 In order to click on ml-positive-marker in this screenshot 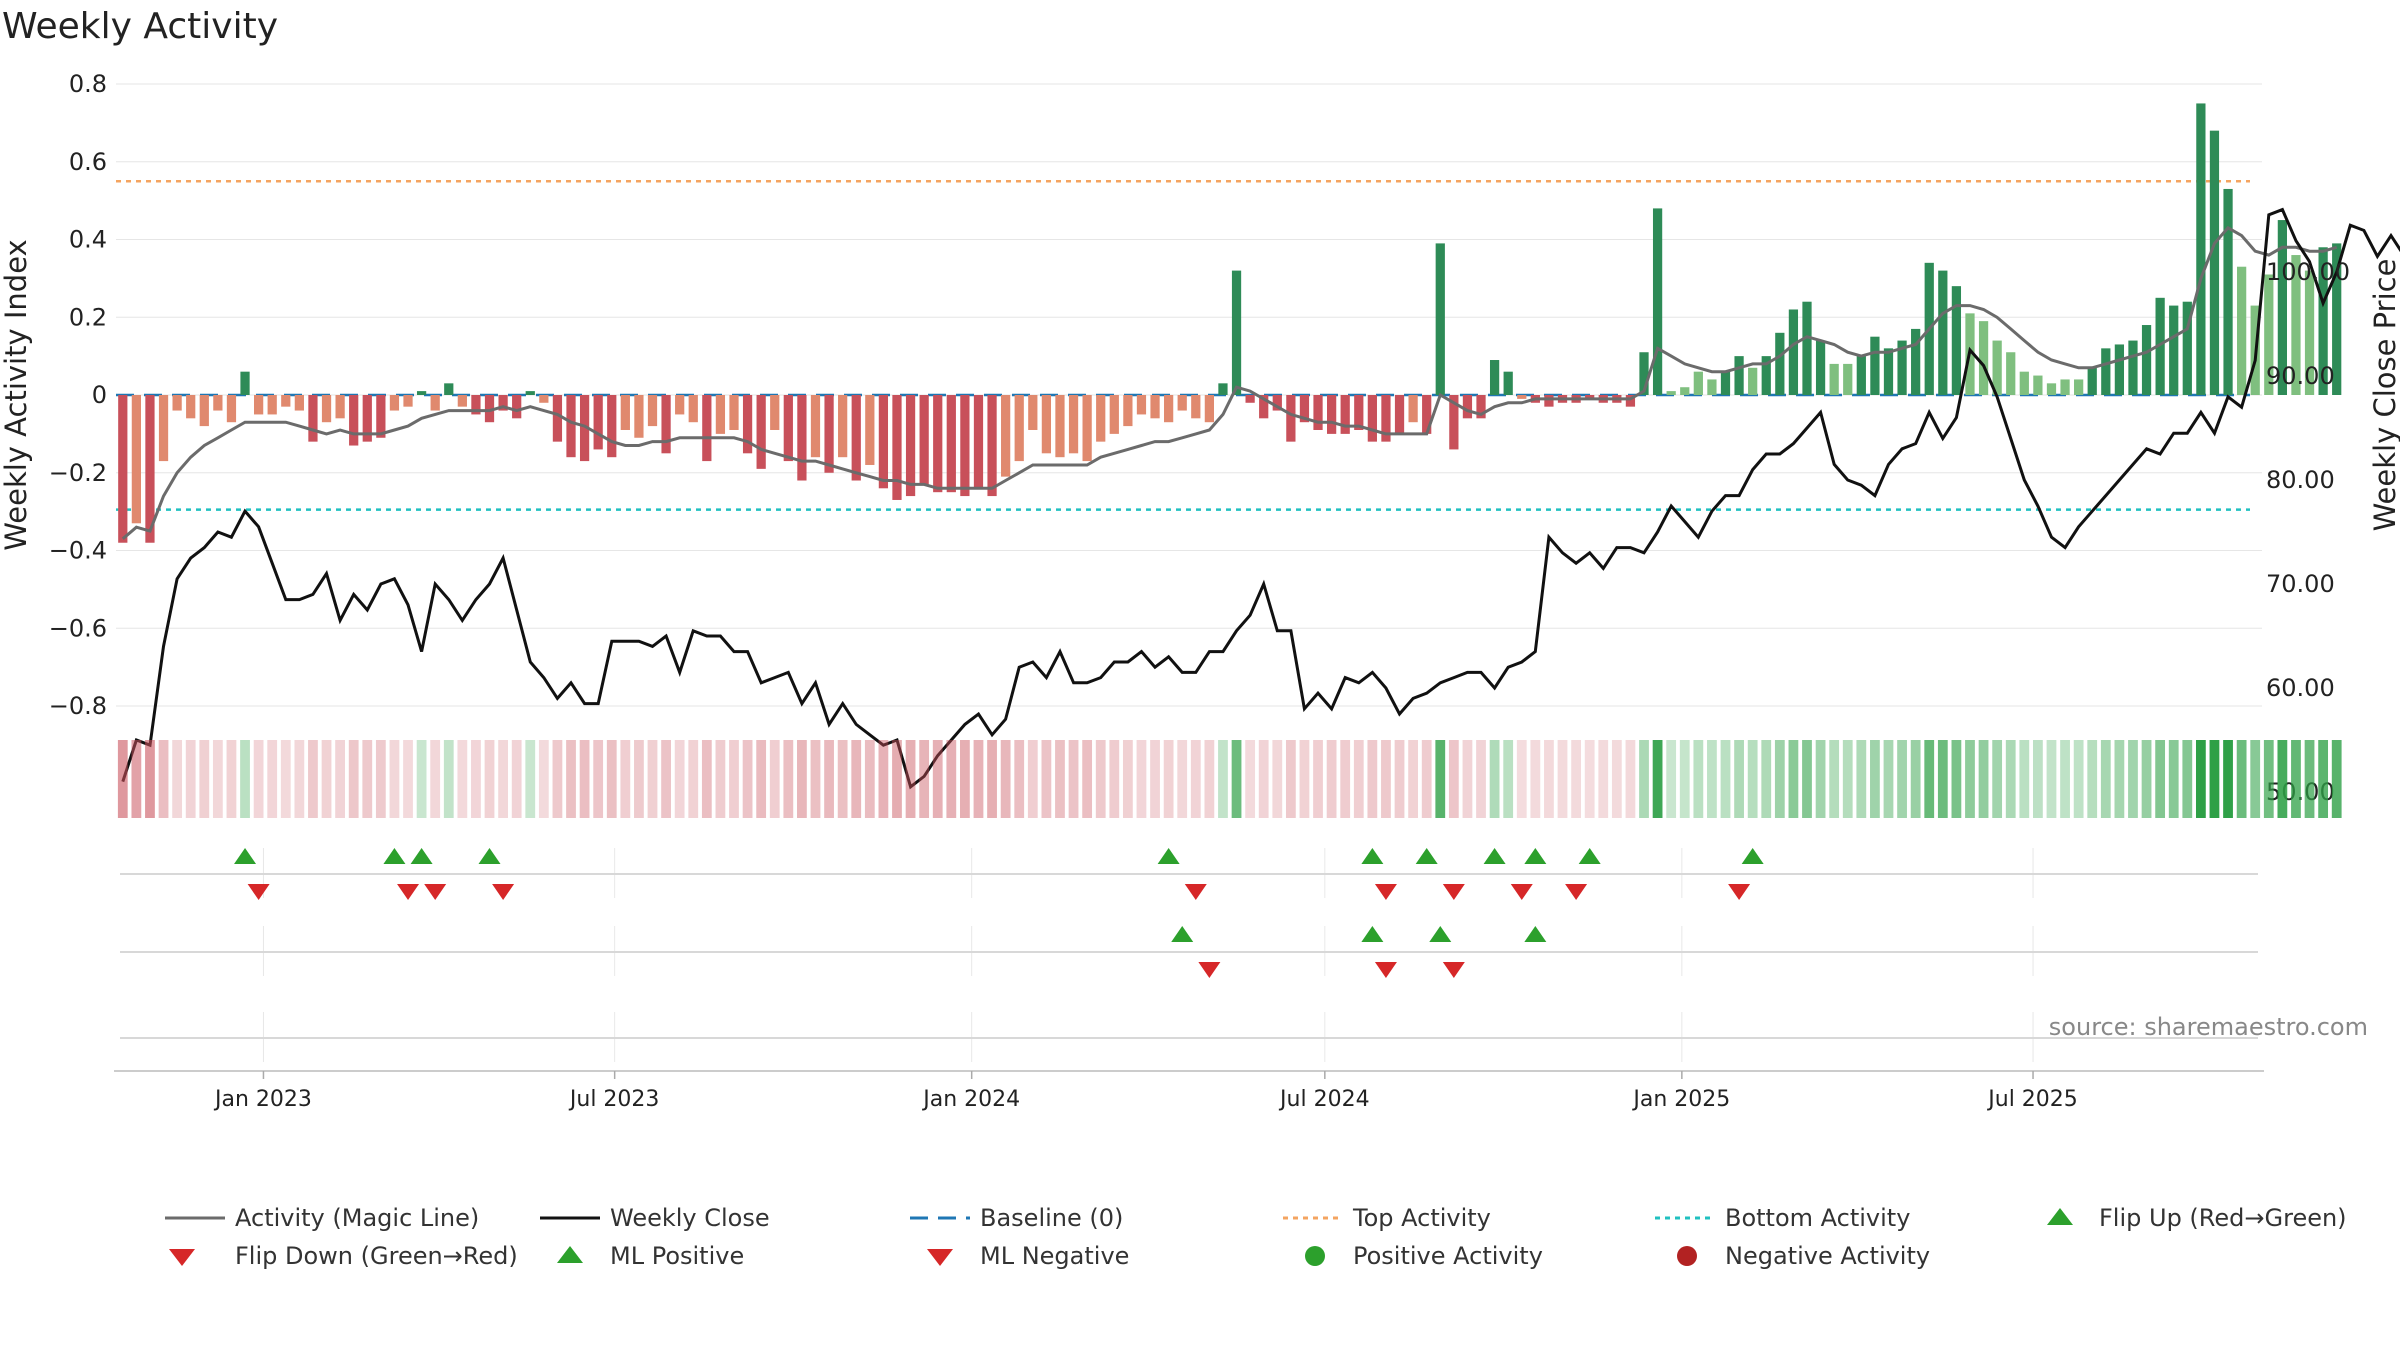, I will do `click(1440, 934)`.